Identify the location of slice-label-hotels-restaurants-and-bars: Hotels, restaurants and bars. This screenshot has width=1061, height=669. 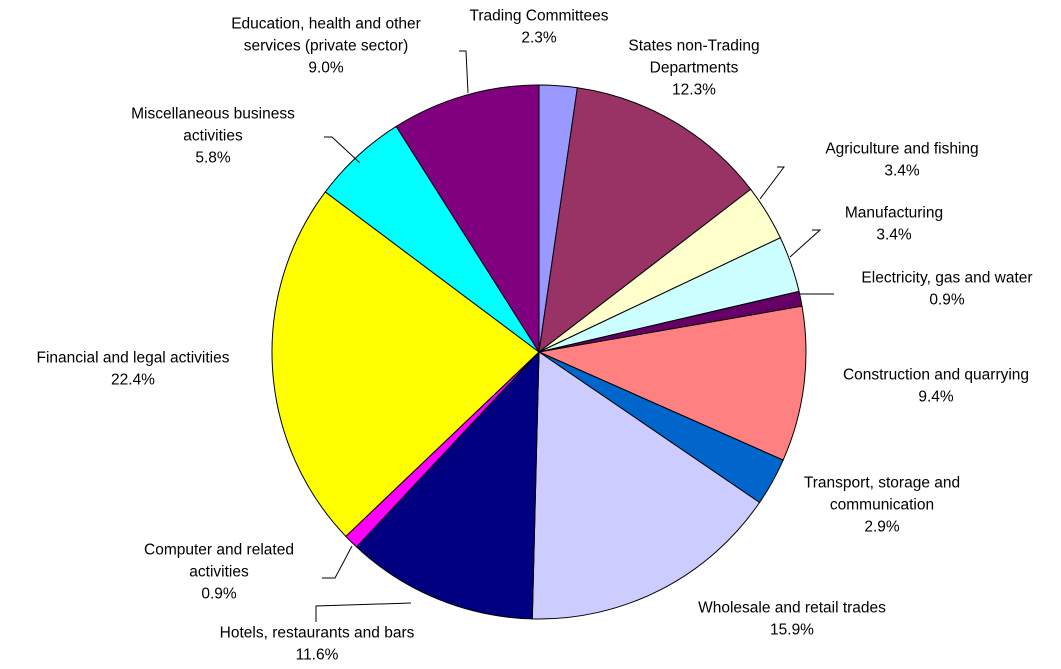
(317, 633).